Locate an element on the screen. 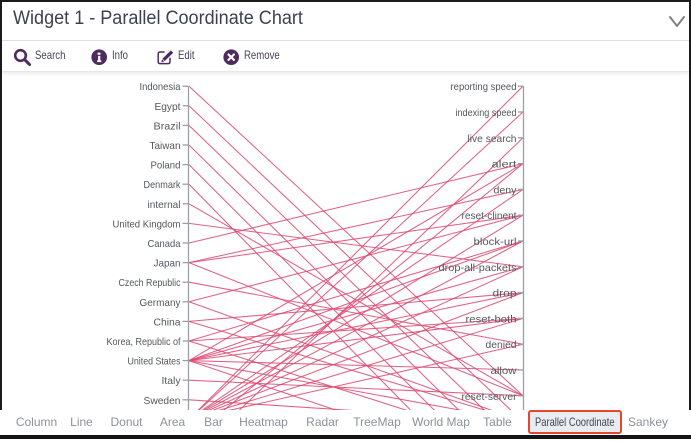 This screenshot has height=441, width=691. svg-text: Italy is located at coordinates (172, 381).